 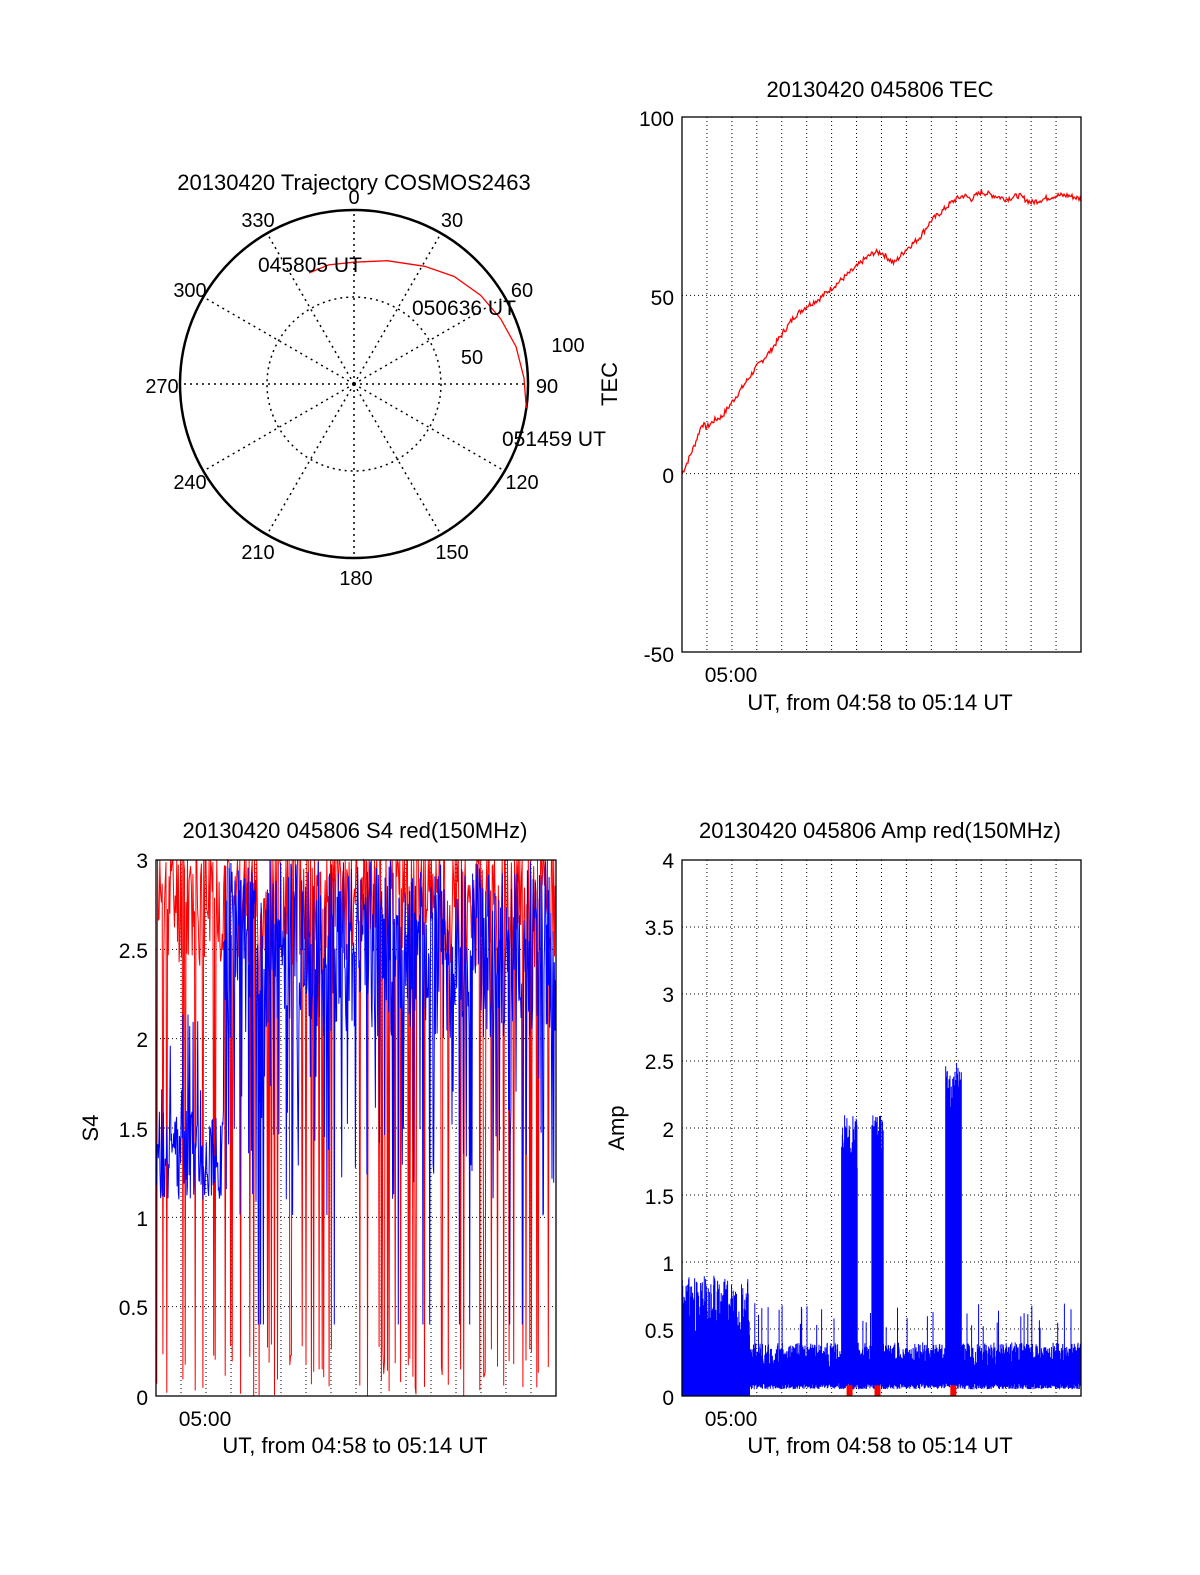 I want to click on amp-ytick-2: 2, so click(x=668, y=1130).